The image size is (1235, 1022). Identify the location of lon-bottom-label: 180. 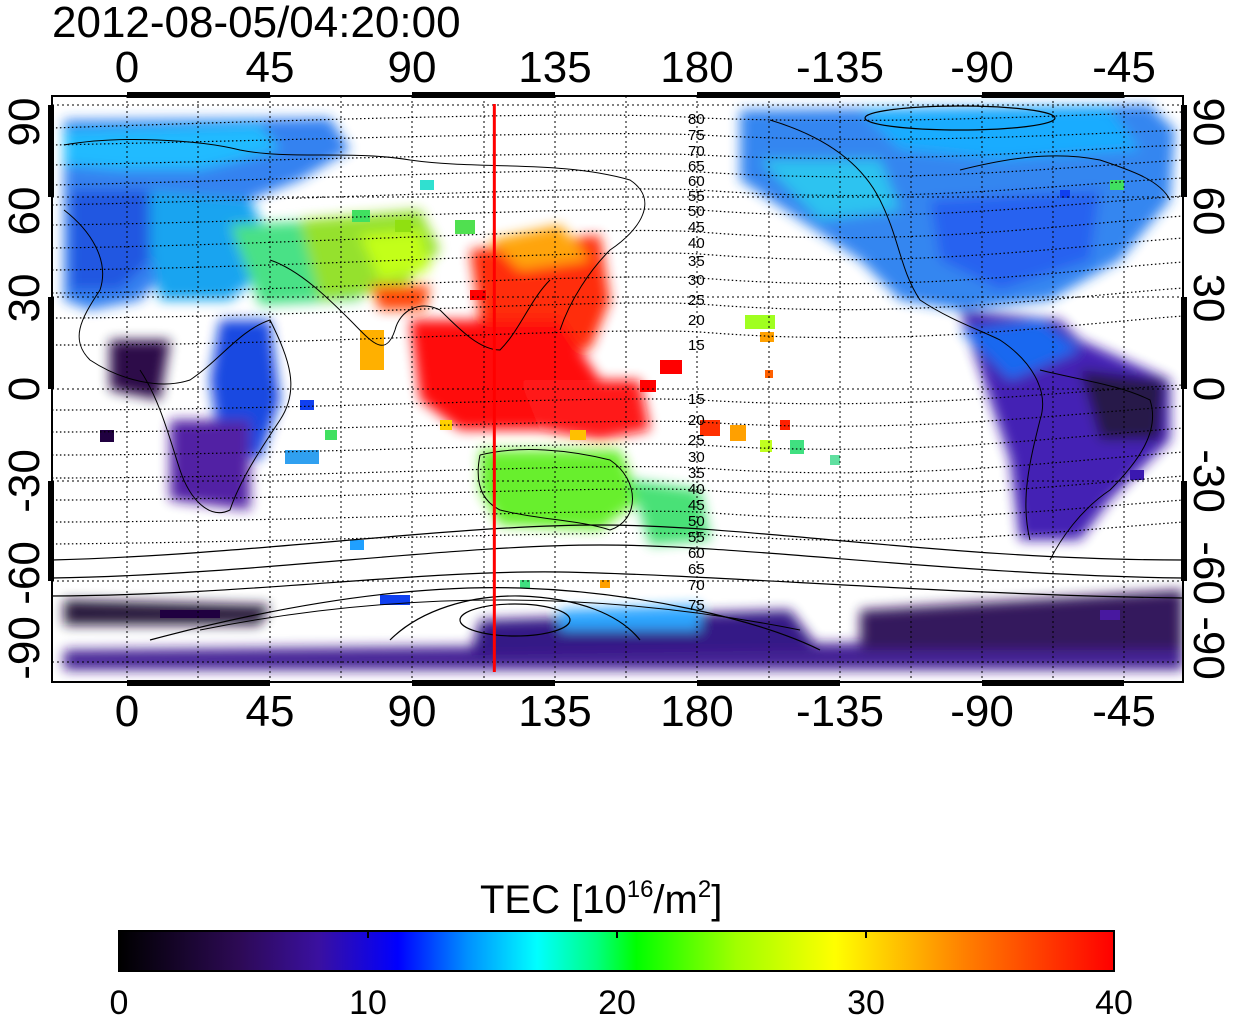
(697, 711).